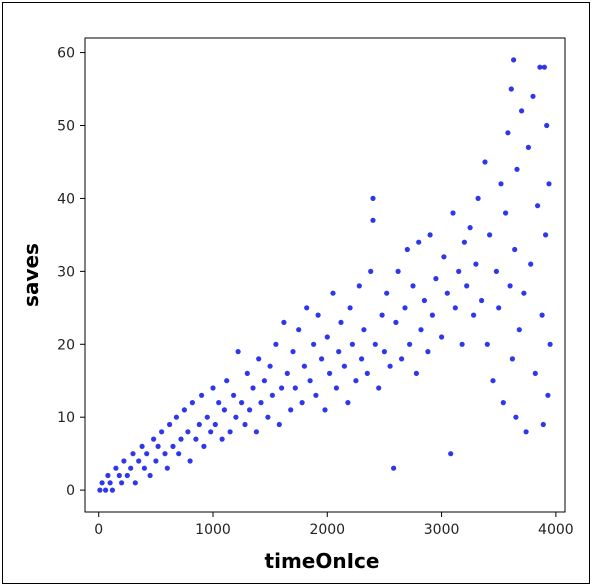  What do you see at coordinates (322, 561) in the screenshot?
I see `x-axis-label: timeOnIce` at bounding box center [322, 561].